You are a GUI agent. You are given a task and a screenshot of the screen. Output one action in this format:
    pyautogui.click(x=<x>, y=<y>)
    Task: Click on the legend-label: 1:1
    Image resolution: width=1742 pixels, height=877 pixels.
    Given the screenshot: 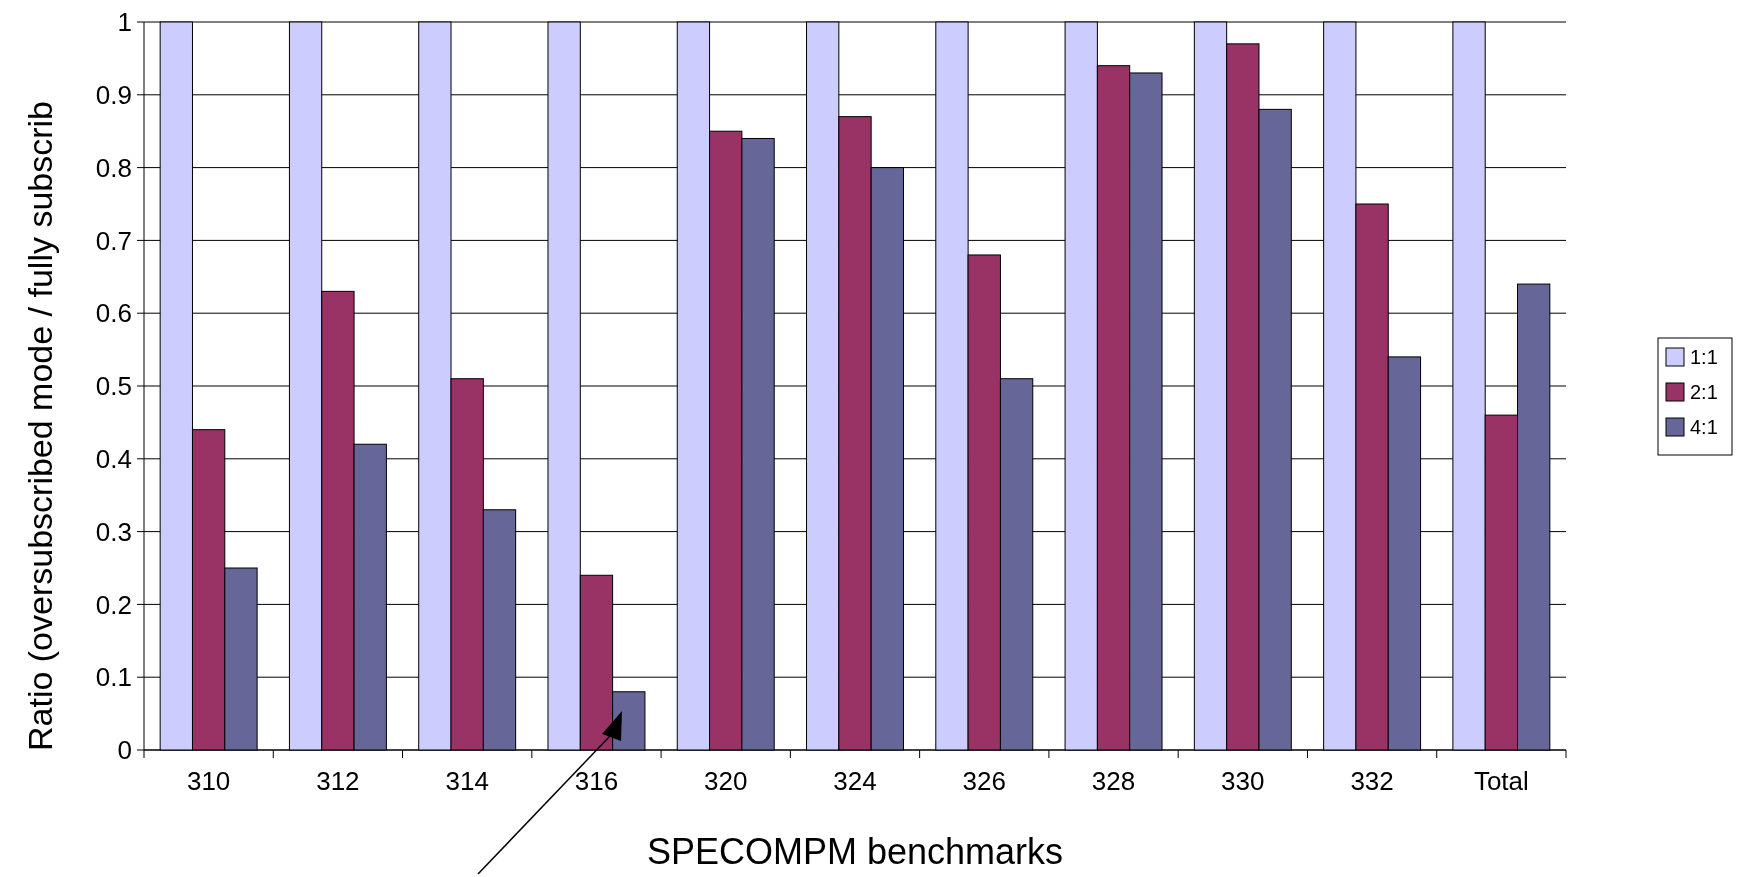 What is the action you would take?
    pyautogui.click(x=1704, y=357)
    